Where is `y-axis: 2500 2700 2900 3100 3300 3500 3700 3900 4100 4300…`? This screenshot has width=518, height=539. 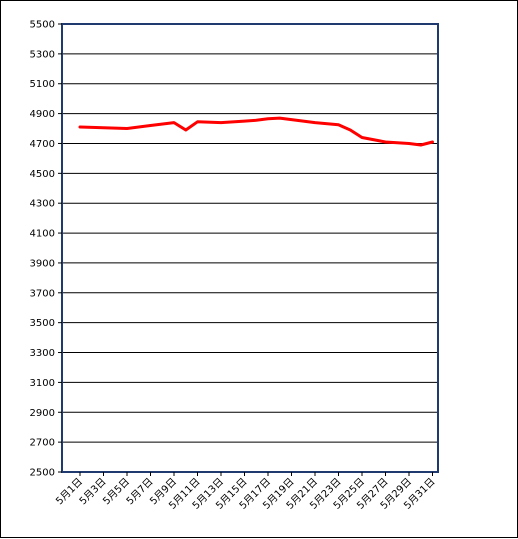 y-axis: 2500 2700 2900 3100 3300 3500 3700 3900 4100 4300… is located at coordinates (46, 249).